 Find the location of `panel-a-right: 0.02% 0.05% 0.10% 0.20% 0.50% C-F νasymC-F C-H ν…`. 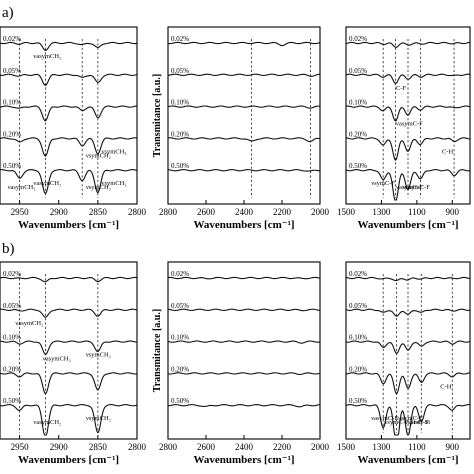

panel-a-right: 0.02% 0.05% 0.10% 0.20% 0.50% C-F νasymC-F C-H ν… is located at coordinates (404, 128).